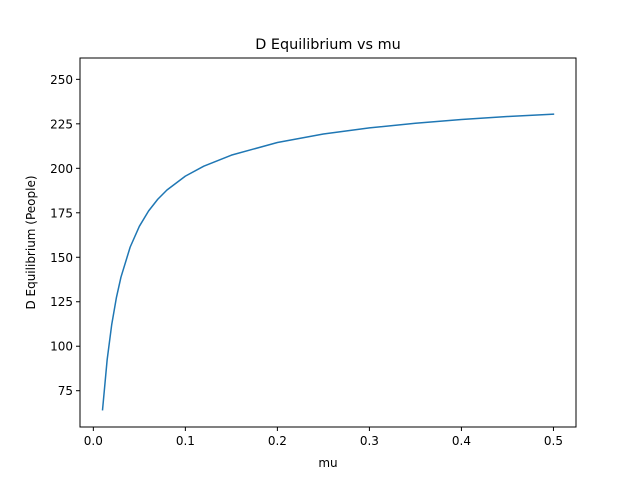  What do you see at coordinates (31, 242) in the screenshot?
I see `y-axis-label: D Equilibrium (People)` at bounding box center [31, 242].